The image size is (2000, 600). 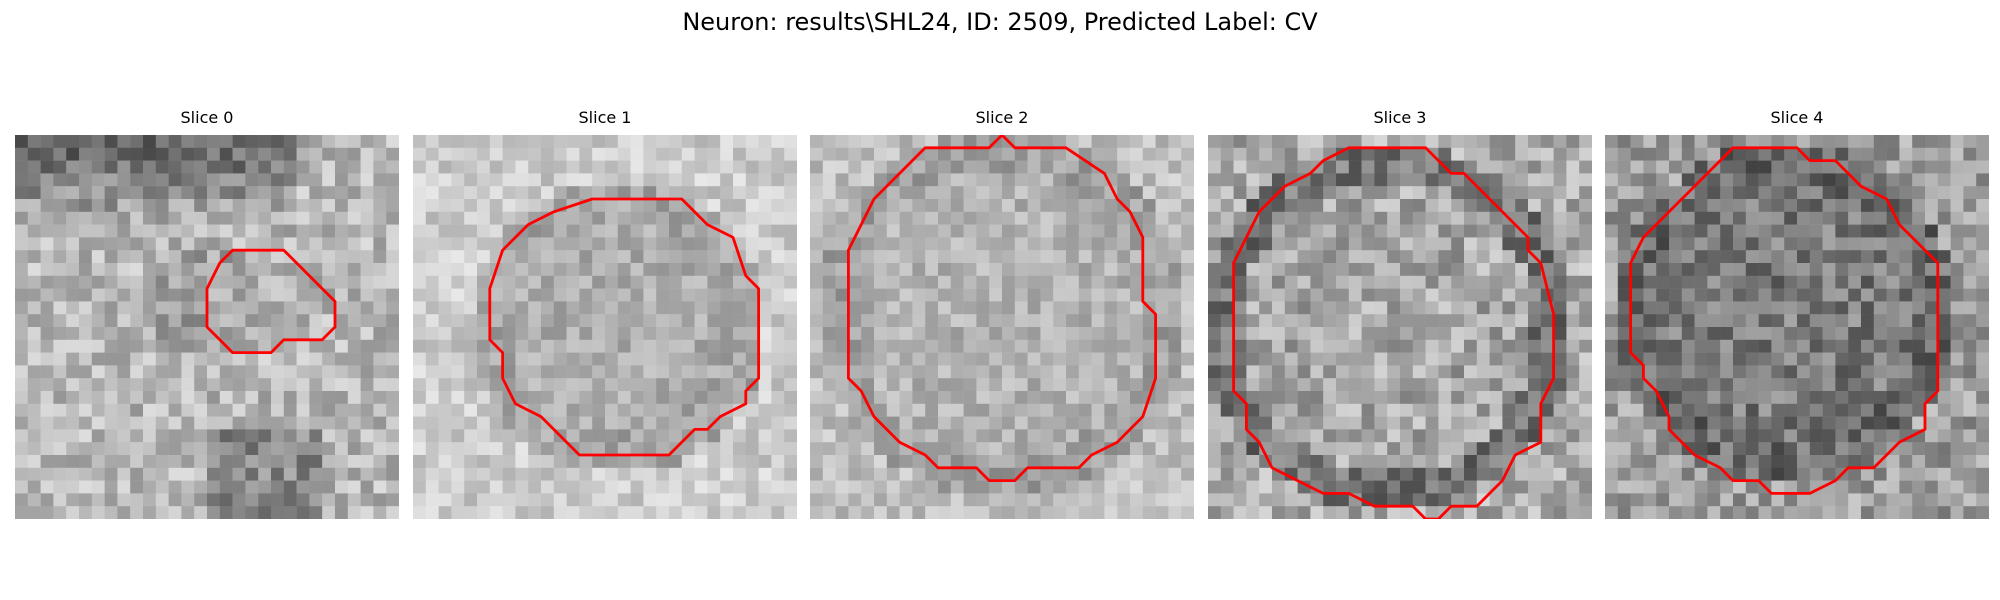 I want to click on panel-title: Slice 1, so click(x=605, y=117).